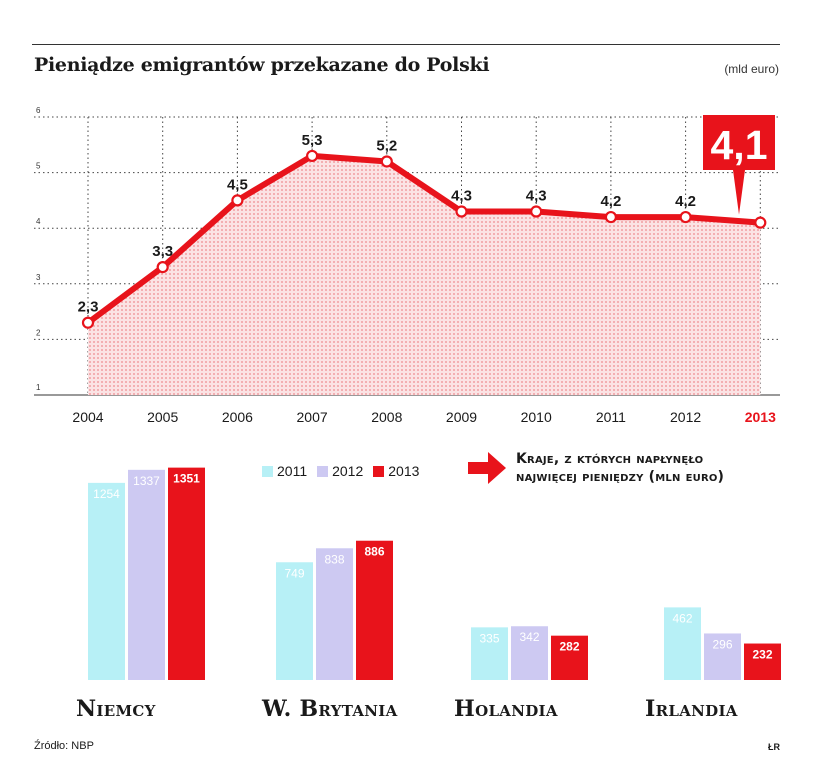 This screenshot has width=822, height=760. What do you see at coordinates (536, 196) in the screenshot?
I see `data-label-2010: 4,3` at bounding box center [536, 196].